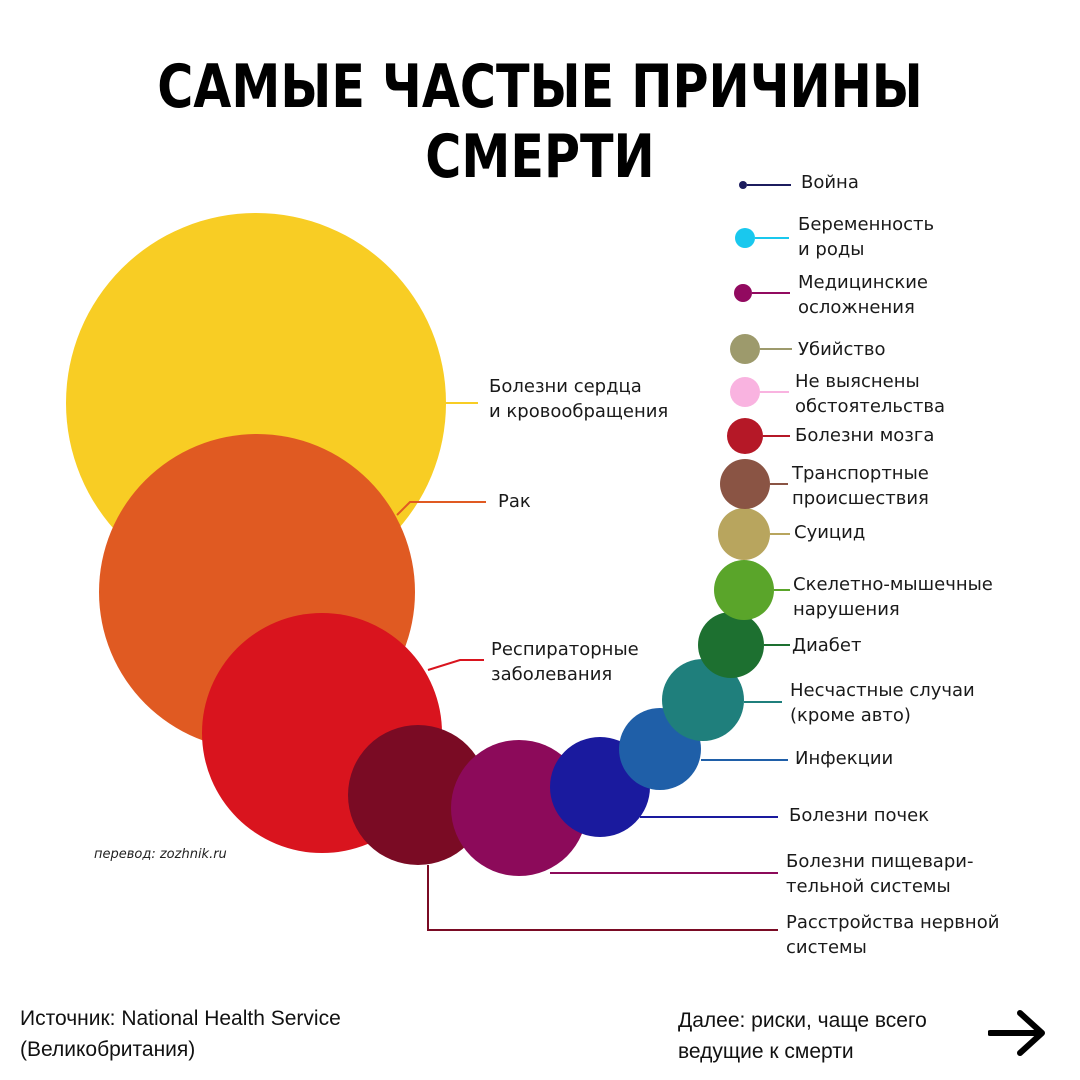 This screenshot has height=1080, width=1080. What do you see at coordinates (882, 703) in the screenshot?
I see `label-8: Несчастные случаи (кроме авто)` at bounding box center [882, 703].